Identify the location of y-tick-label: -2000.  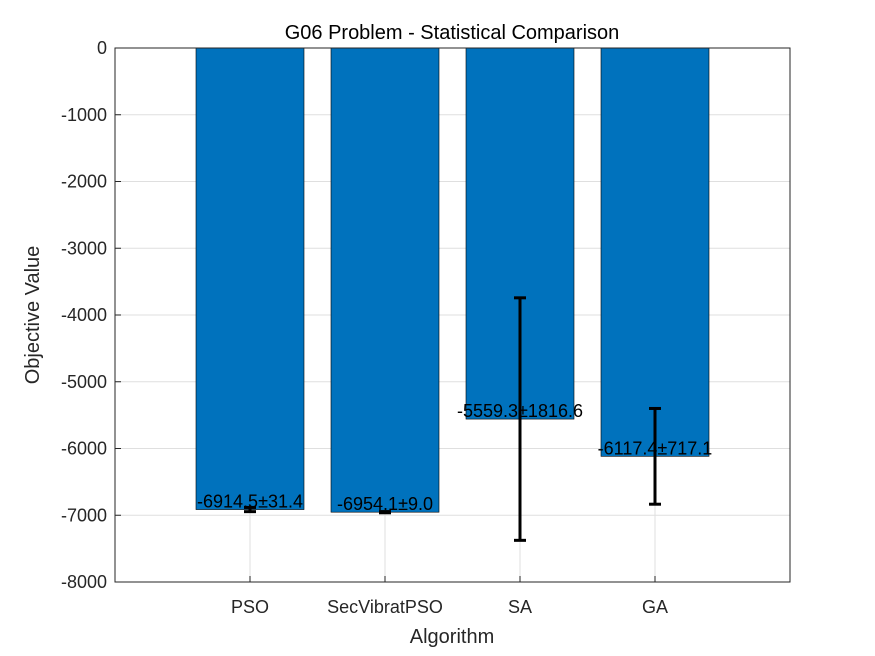
(84, 182).